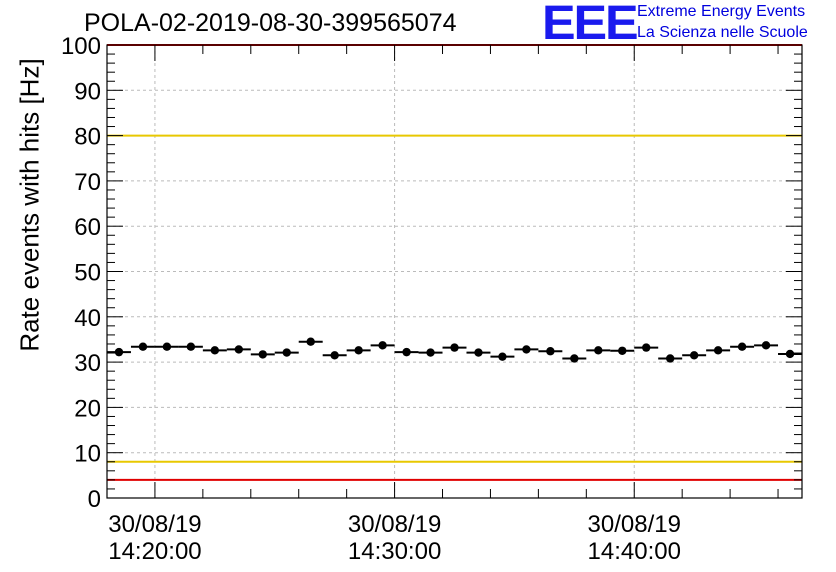  What do you see at coordinates (81, 46) in the screenshot?
I see `y-tick-label-10: 100` at bounding box center [81, 46].